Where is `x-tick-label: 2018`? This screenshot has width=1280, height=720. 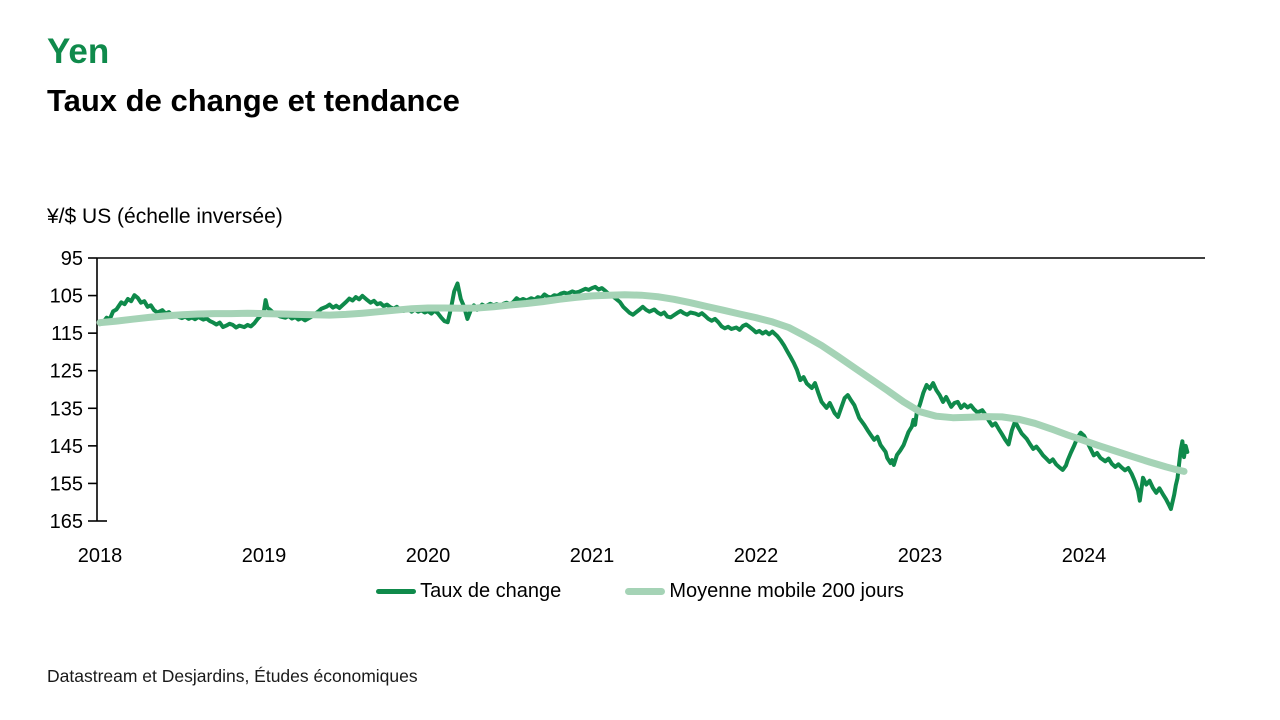 x-tick-label: 2018 is located at coordinates (100, 556).